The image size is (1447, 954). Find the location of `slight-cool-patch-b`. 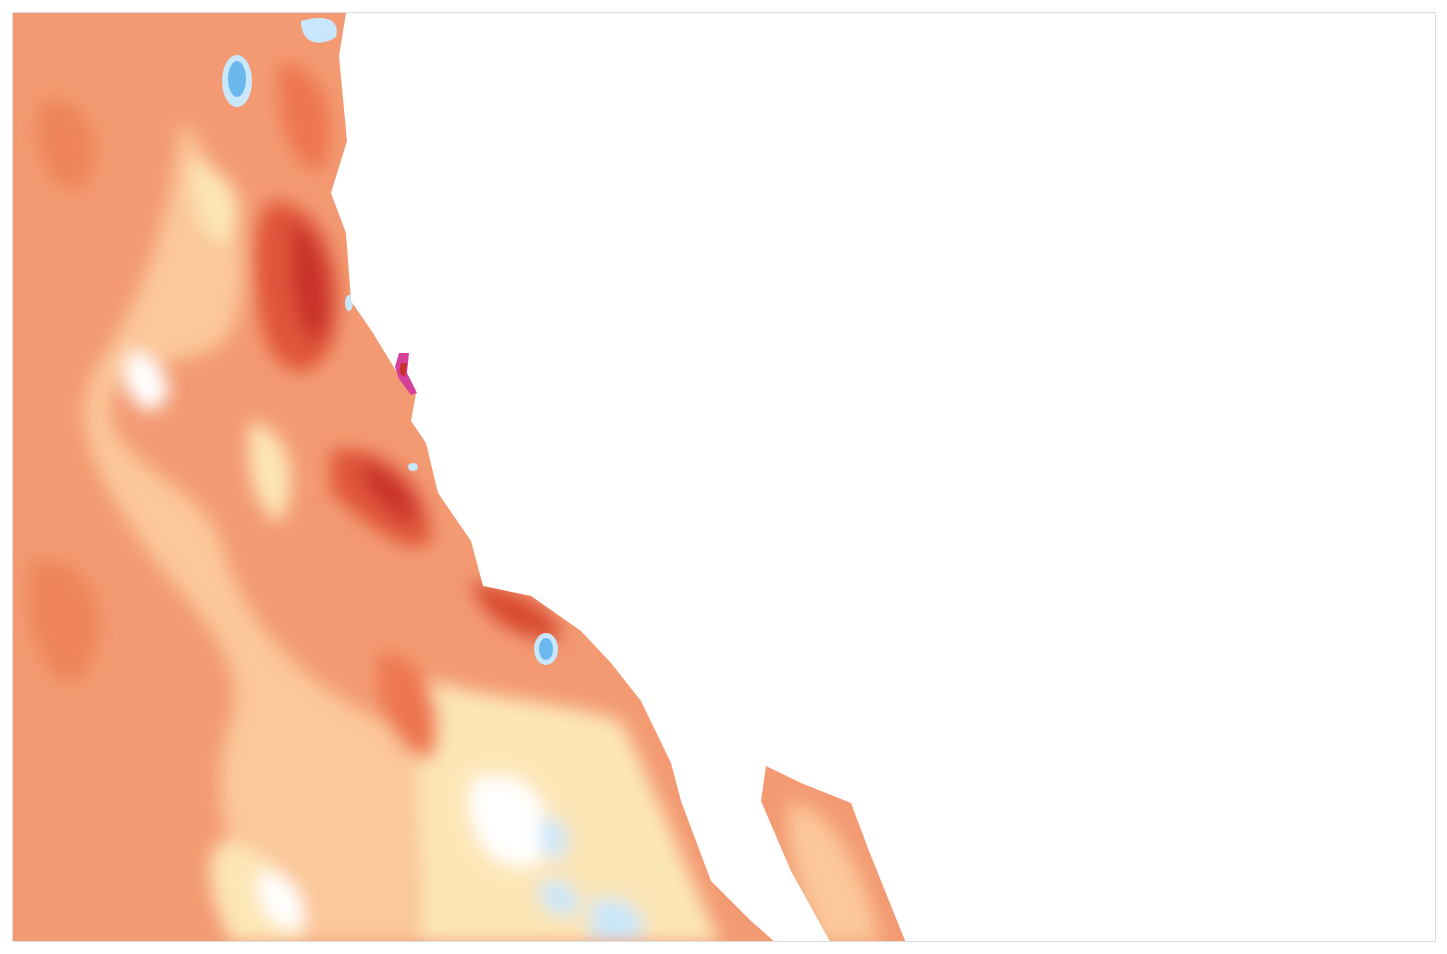

slight-cool-patch-b is located at coordinates (559, 898).